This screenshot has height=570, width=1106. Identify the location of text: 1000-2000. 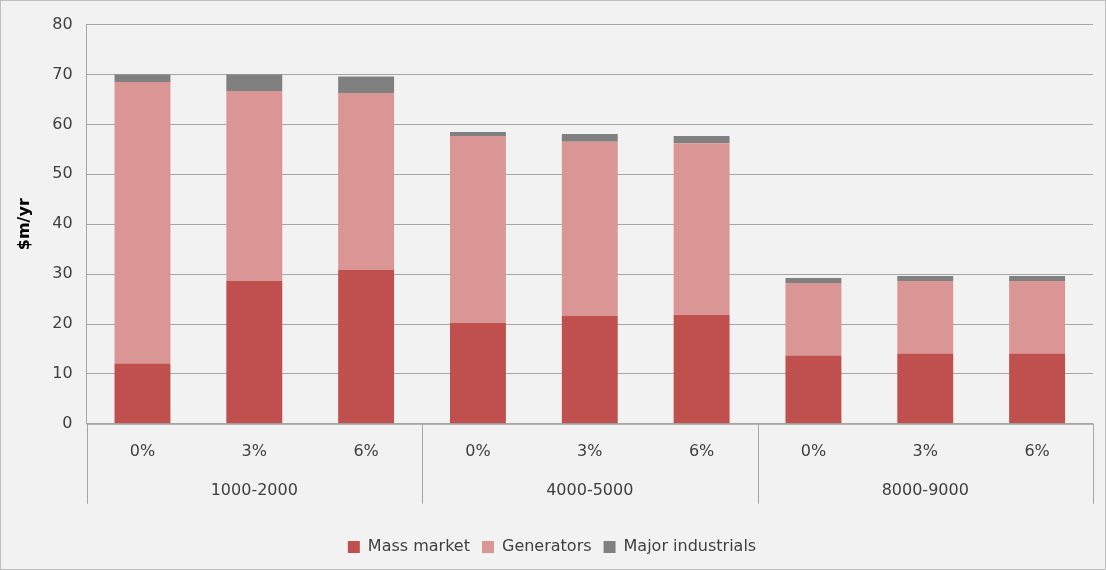
(254, 489).